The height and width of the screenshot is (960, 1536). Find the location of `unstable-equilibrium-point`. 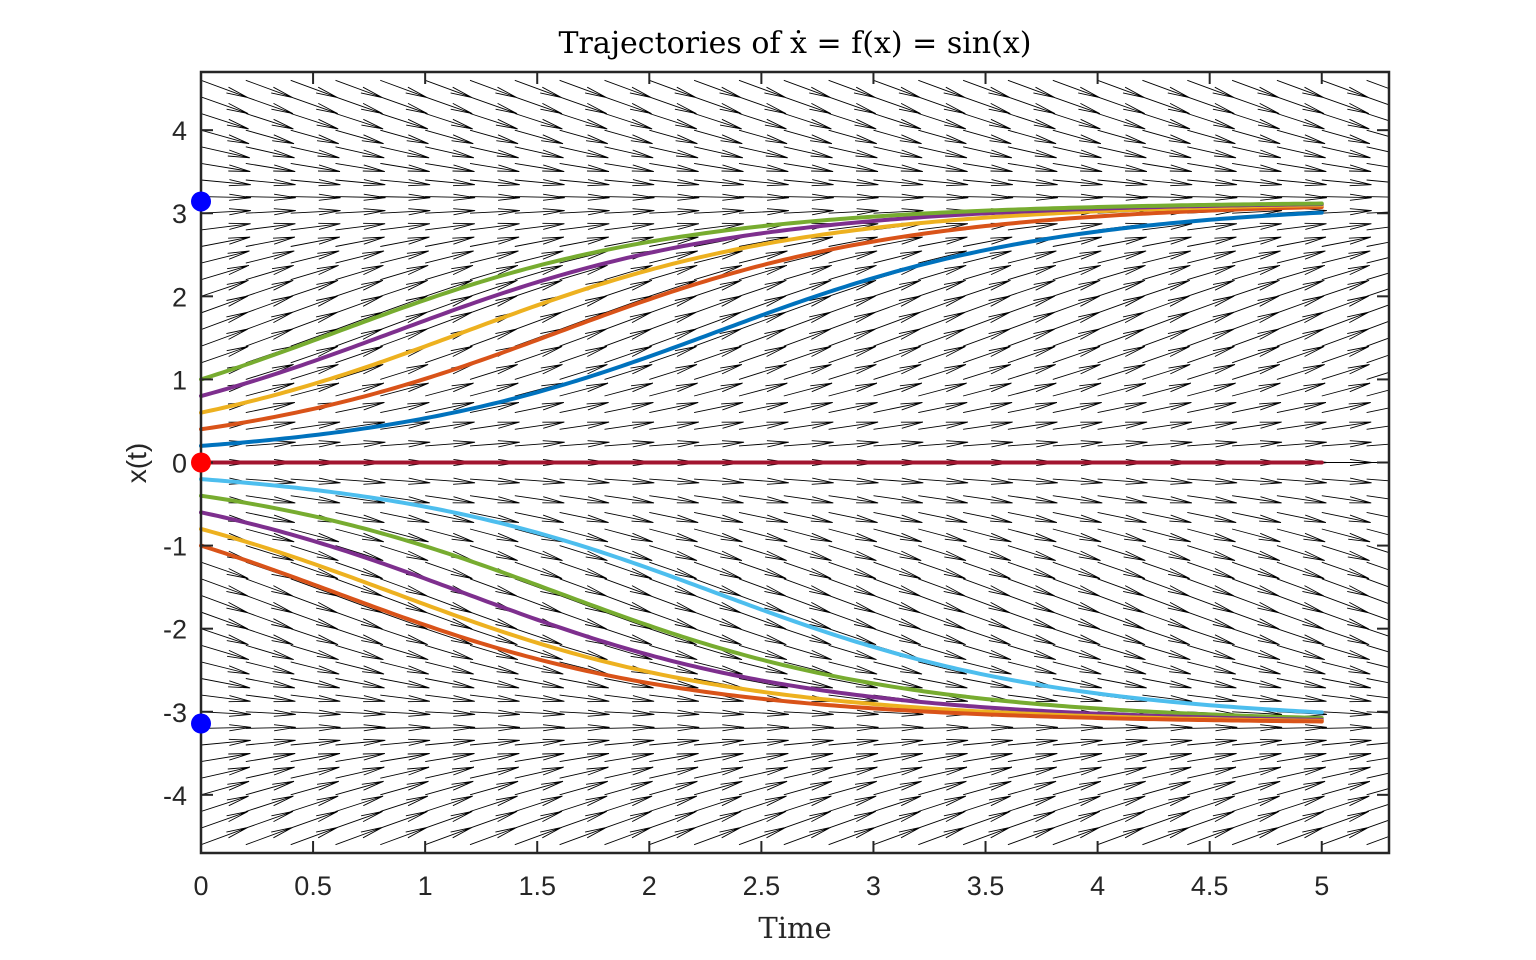

unstable-equilibrium-point is located at coordinates (201, 462).